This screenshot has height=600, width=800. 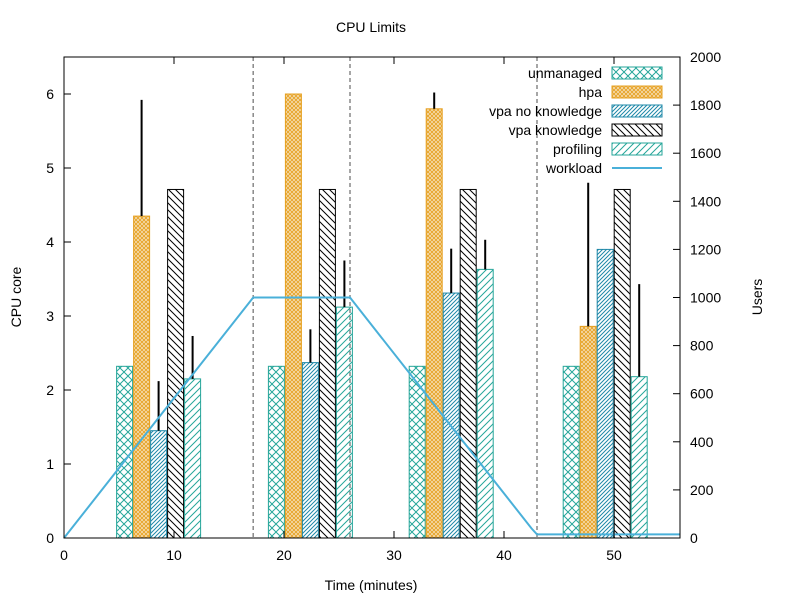 What do you see at coordinates (50, 168) in the screenshot?
I see `y-tick-label-5: 5` at bounding box center [50, 168].